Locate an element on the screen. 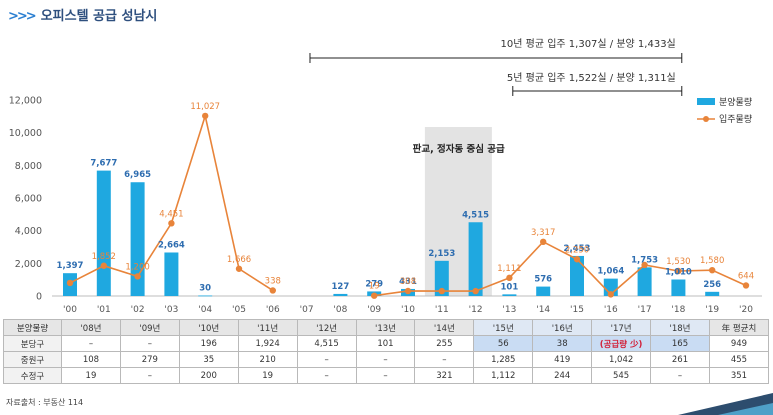 This screenshot has width=773, height=415. table-cell: 455 is located at coordinates (739, 359).